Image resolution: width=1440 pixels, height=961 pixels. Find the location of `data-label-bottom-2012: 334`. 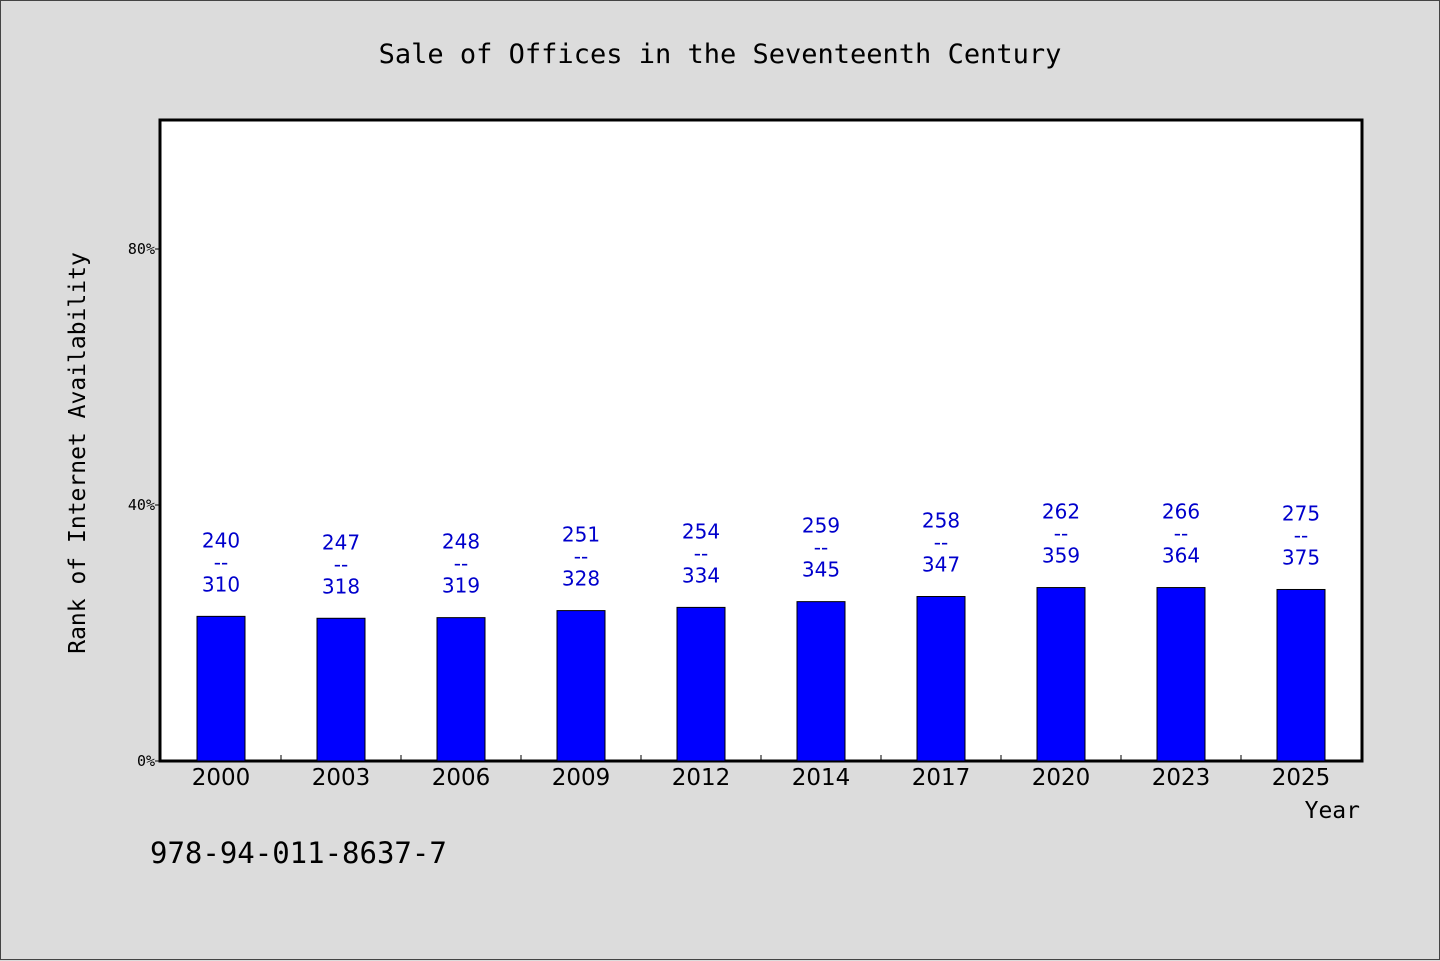

data-label-bottom-2012: 334 is located at coordinates (701, 575).